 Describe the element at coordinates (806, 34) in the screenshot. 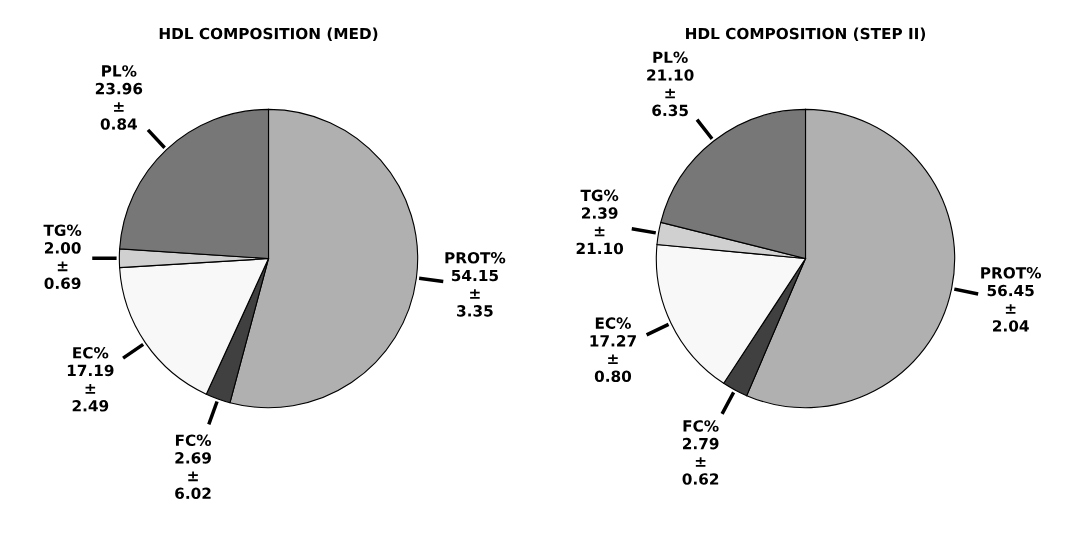

I see `chart-title: HDL COMPOSITION (STEP II)` at that location.